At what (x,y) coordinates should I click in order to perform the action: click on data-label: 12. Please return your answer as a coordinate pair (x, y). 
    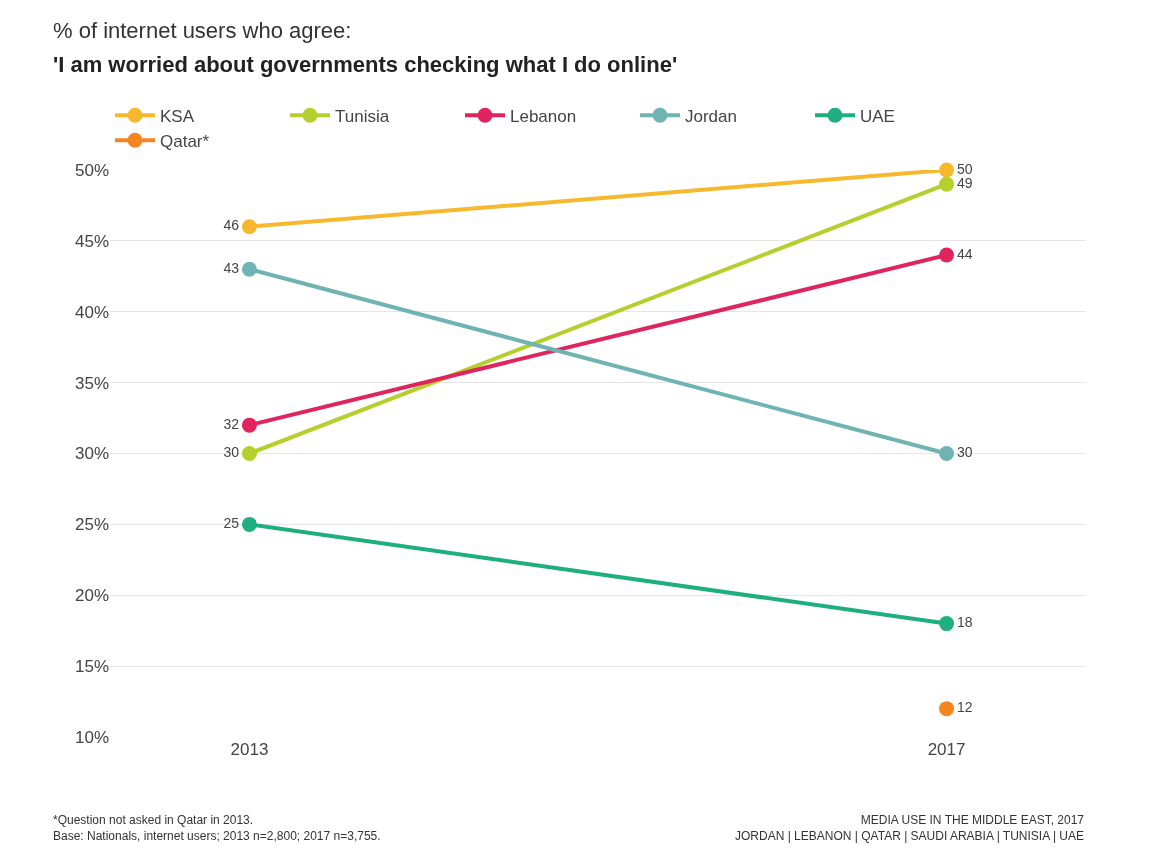
    Looking at the image, I should click on (964, 707).